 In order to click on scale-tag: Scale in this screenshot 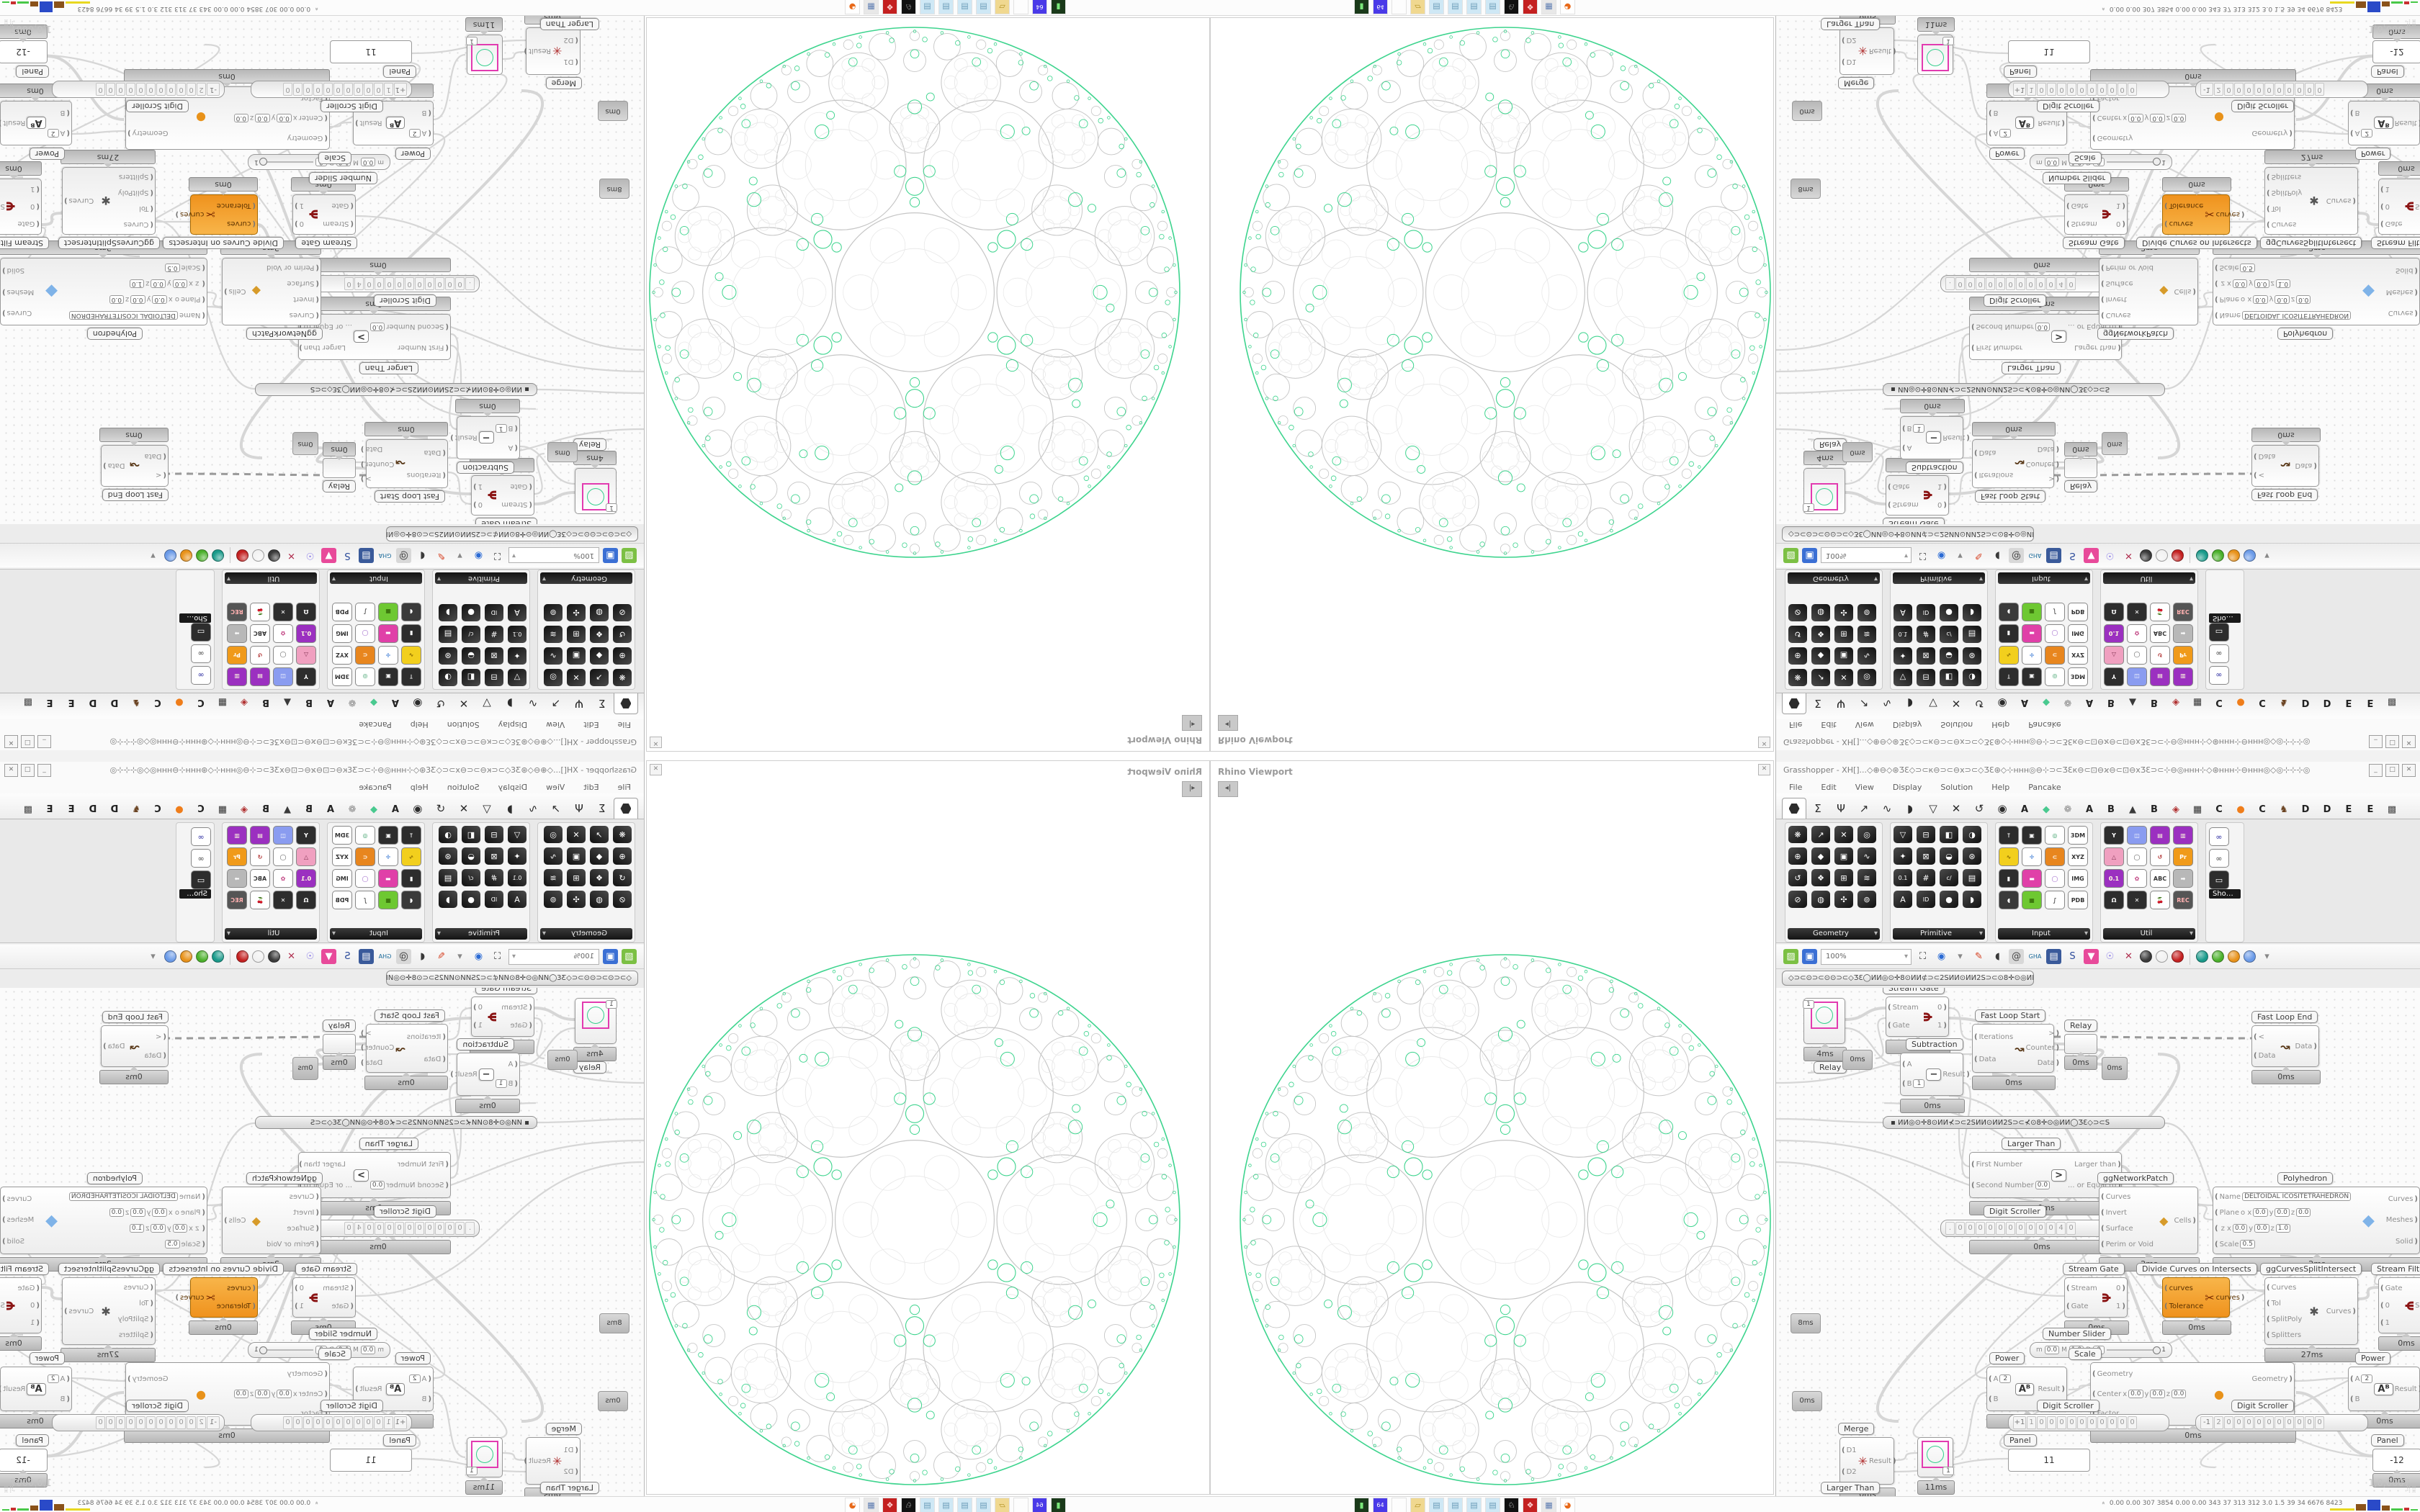, I will do `click(2085, 1354)`.